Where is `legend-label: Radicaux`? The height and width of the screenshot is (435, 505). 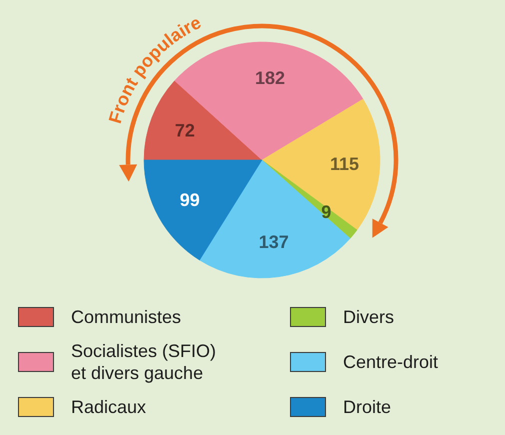
legend-label: Radicaux is located at coordinates (109, 407).